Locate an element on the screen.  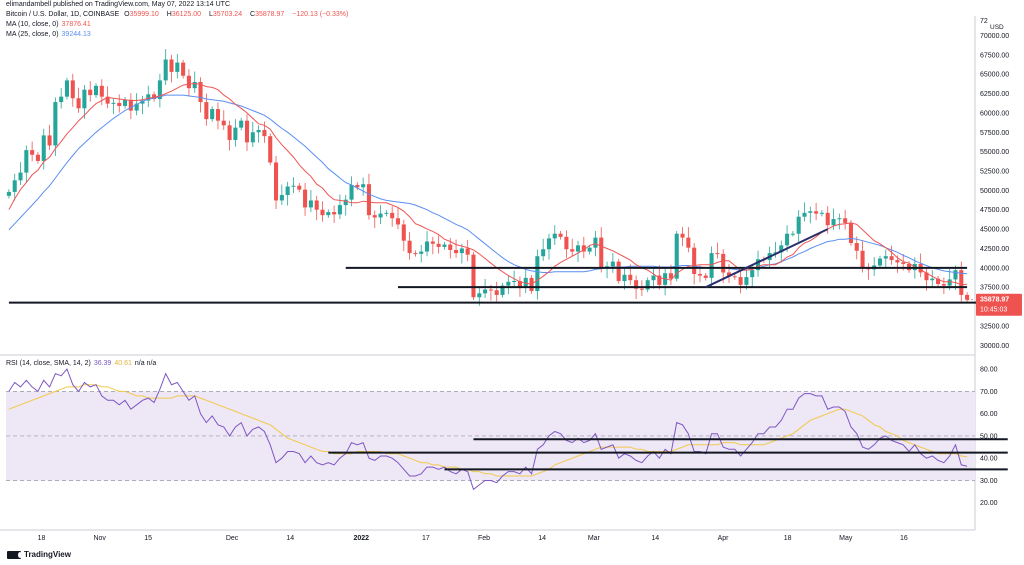
price-tick-label: 55000.00 is located at coordinates (994, 152).